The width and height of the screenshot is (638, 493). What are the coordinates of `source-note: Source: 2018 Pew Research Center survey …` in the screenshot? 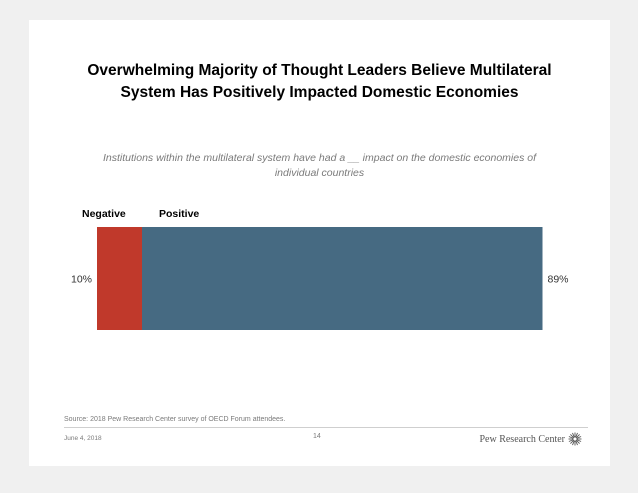 It's located at (175, 419).